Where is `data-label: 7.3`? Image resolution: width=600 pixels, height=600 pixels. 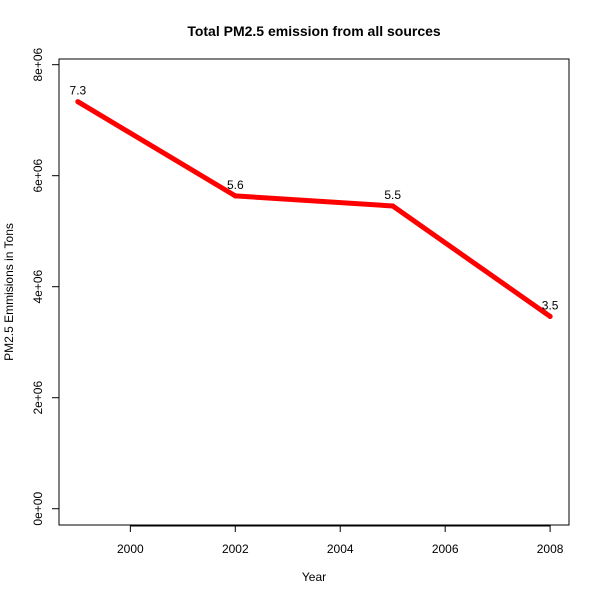
data-label: 7.3 is located at coordinates (78, 91).